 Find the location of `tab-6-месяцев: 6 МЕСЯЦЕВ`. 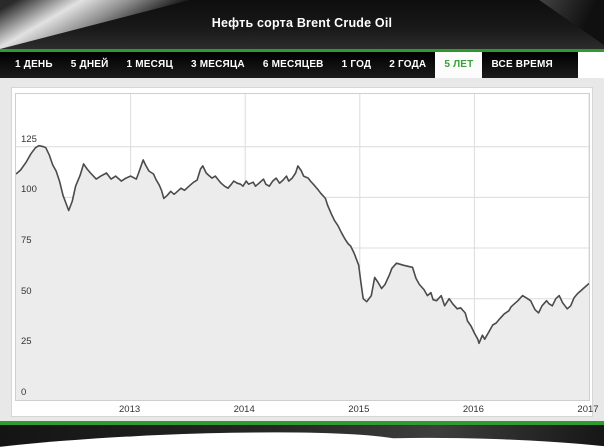

tab-6-месяцев: 6 МЕСЯЦЕВ is located at coordinates (293, 64).